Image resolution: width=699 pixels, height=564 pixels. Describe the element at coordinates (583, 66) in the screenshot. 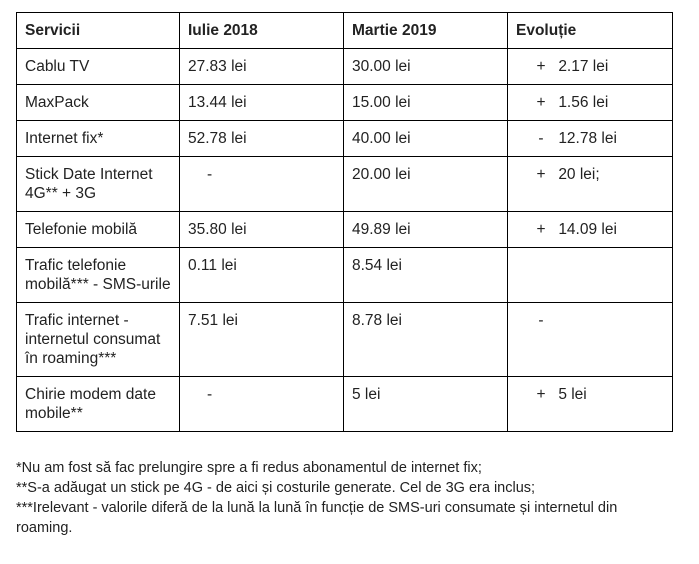

I see `evolution-value: 2.17 lei` at that location.